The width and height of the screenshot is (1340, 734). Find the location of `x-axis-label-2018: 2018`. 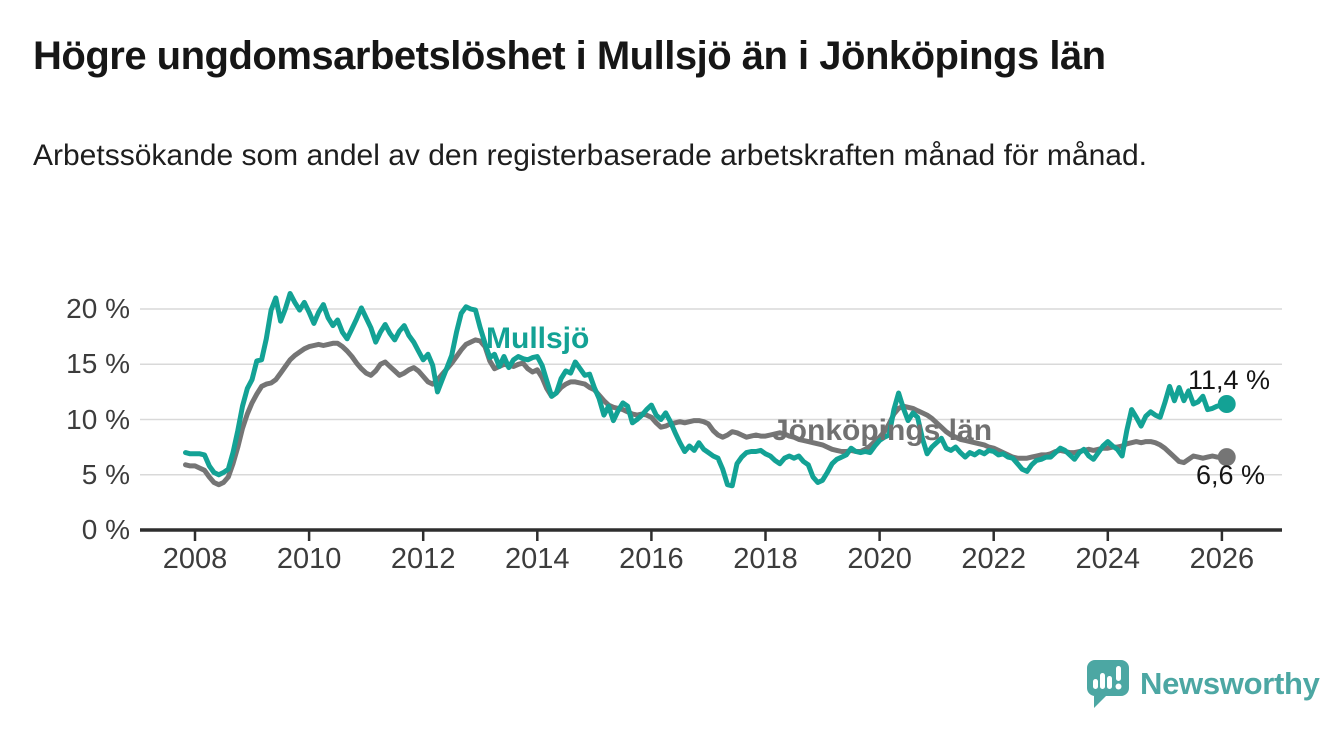

x-axis-label-2018: 2018 is located at coordinates (765, 559).